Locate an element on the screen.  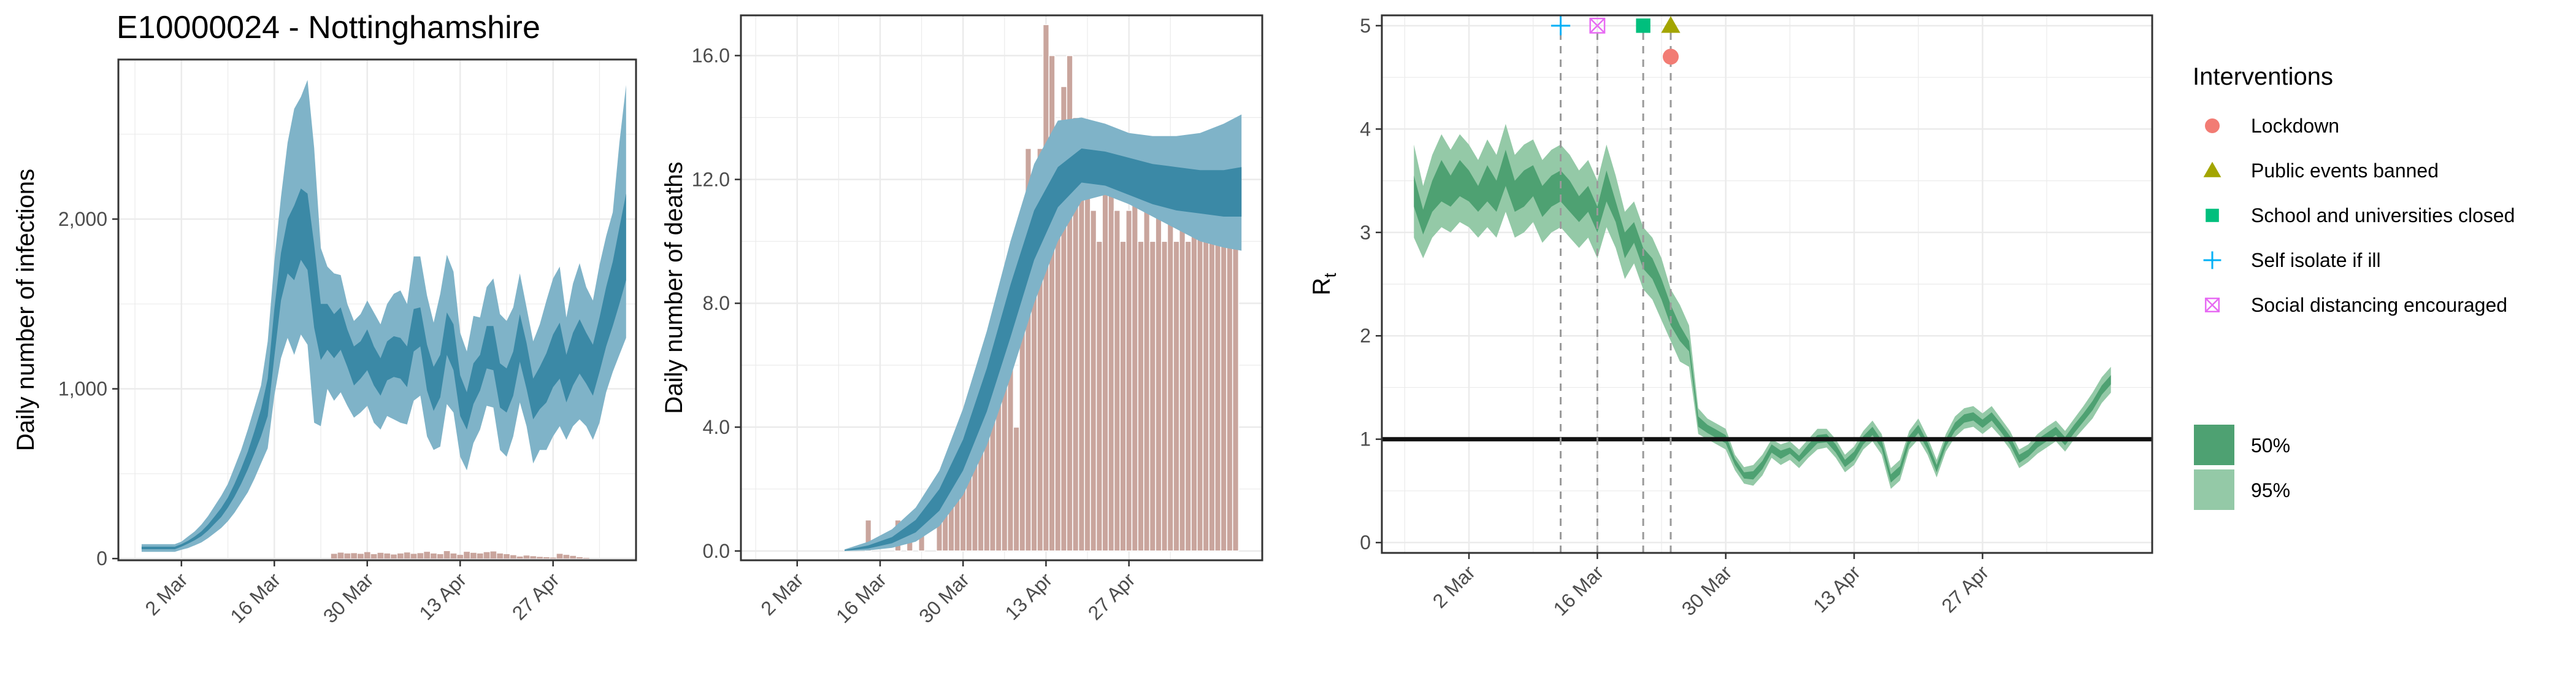
y-tick-label: 4 is located at coordinates (1365, 129).